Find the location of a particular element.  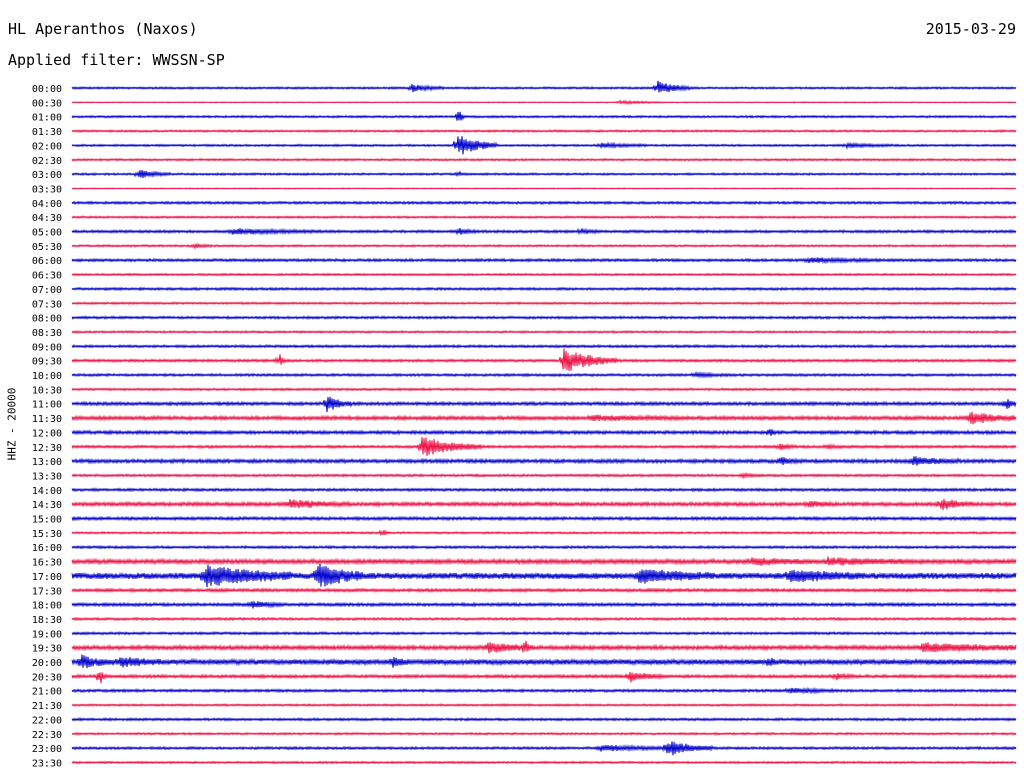

row-time-label: 09:00 is located at coordinates (47, 347).